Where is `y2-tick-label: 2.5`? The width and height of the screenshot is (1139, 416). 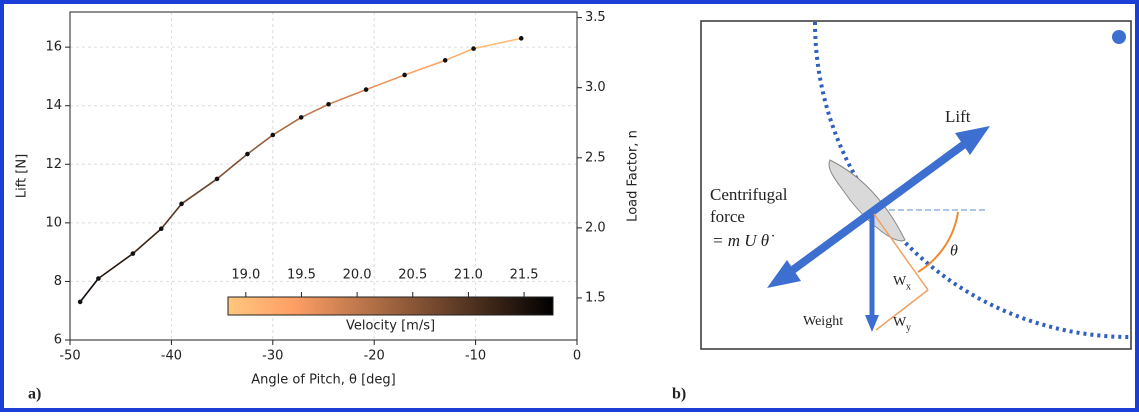
y2-tick-label: 2.5 is located at coordinates (595, 157).